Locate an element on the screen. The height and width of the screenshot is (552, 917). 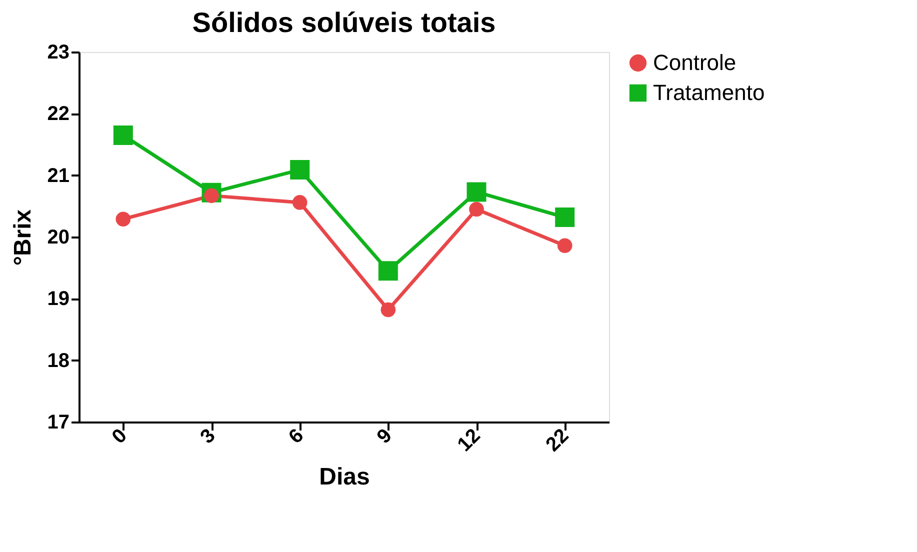
y-tick-label: 22 is located at coordinates (58, 114).